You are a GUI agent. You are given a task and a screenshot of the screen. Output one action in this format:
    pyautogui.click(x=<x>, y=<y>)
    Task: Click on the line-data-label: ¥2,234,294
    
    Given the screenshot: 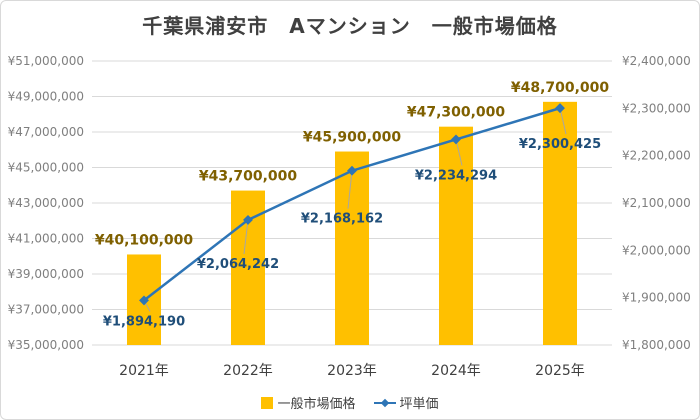 What is the action you would take?
    pyautogui.click(x=456, y=175)
    